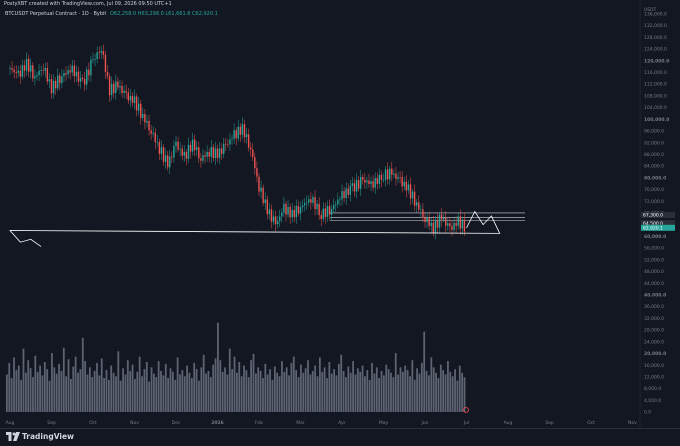 The height and width of the screenshot is (446, 680). Describe the element at coordinates (654, 190) in the screenshot. I see `y-tick-label: 76,000.0` at that location.